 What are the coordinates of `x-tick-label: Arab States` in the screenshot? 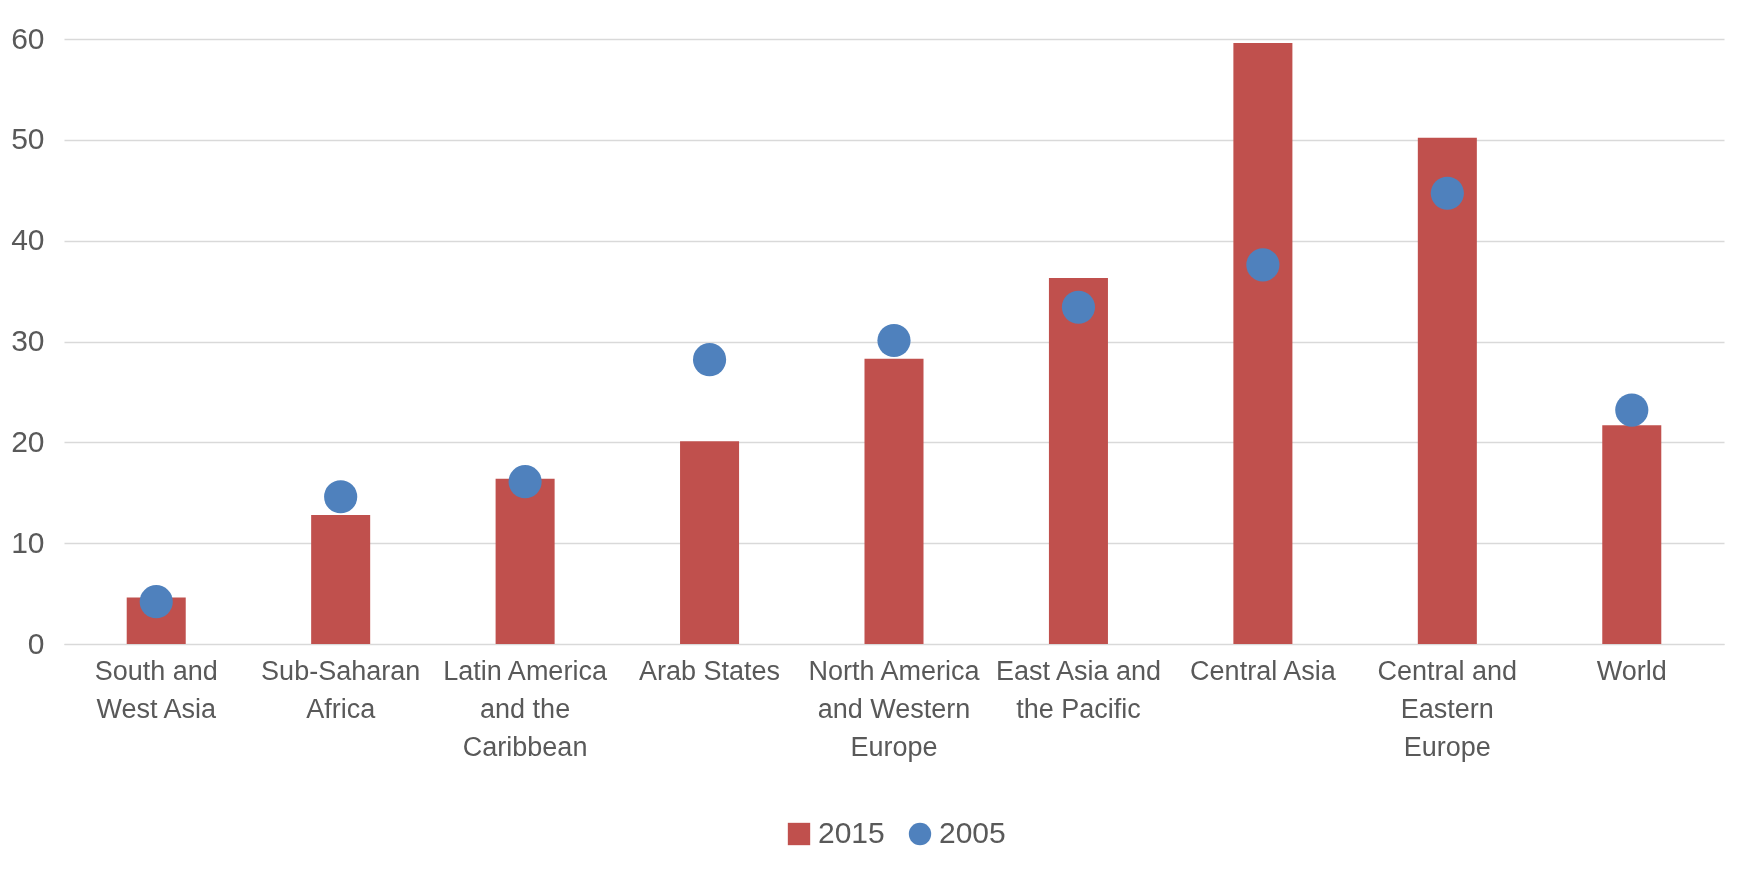 It's located at (710, 670).